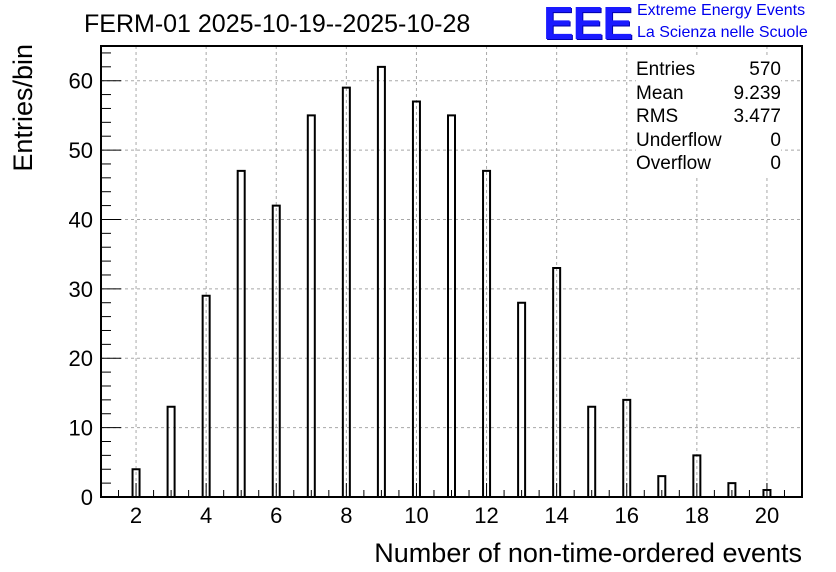 Image resolution: width=836 pixels, height=572 pixels. What do you see at coordinates (627, 515) in the screenshot?
I see `x-tick-label: 16` at bounding box center [627, 515].